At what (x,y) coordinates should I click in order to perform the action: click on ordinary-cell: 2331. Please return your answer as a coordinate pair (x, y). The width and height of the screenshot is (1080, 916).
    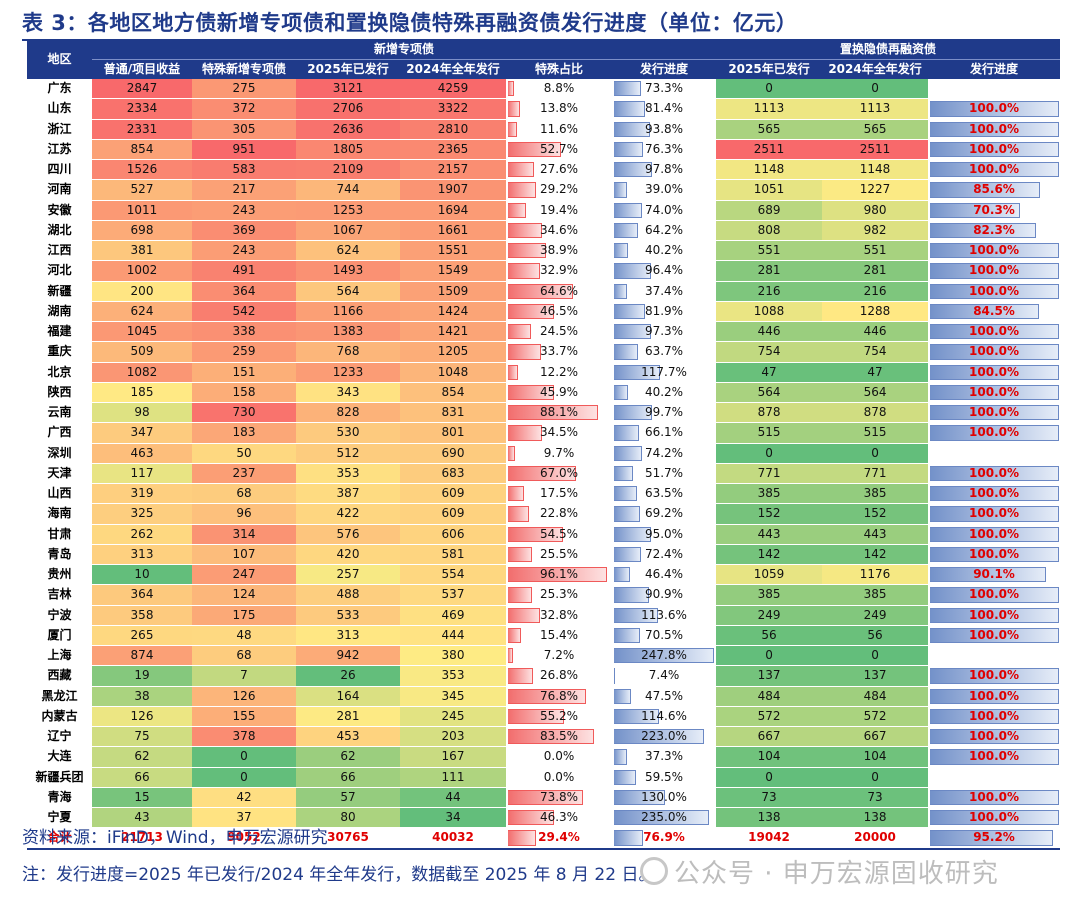
    Looking at the image, I should click on (142, 129).